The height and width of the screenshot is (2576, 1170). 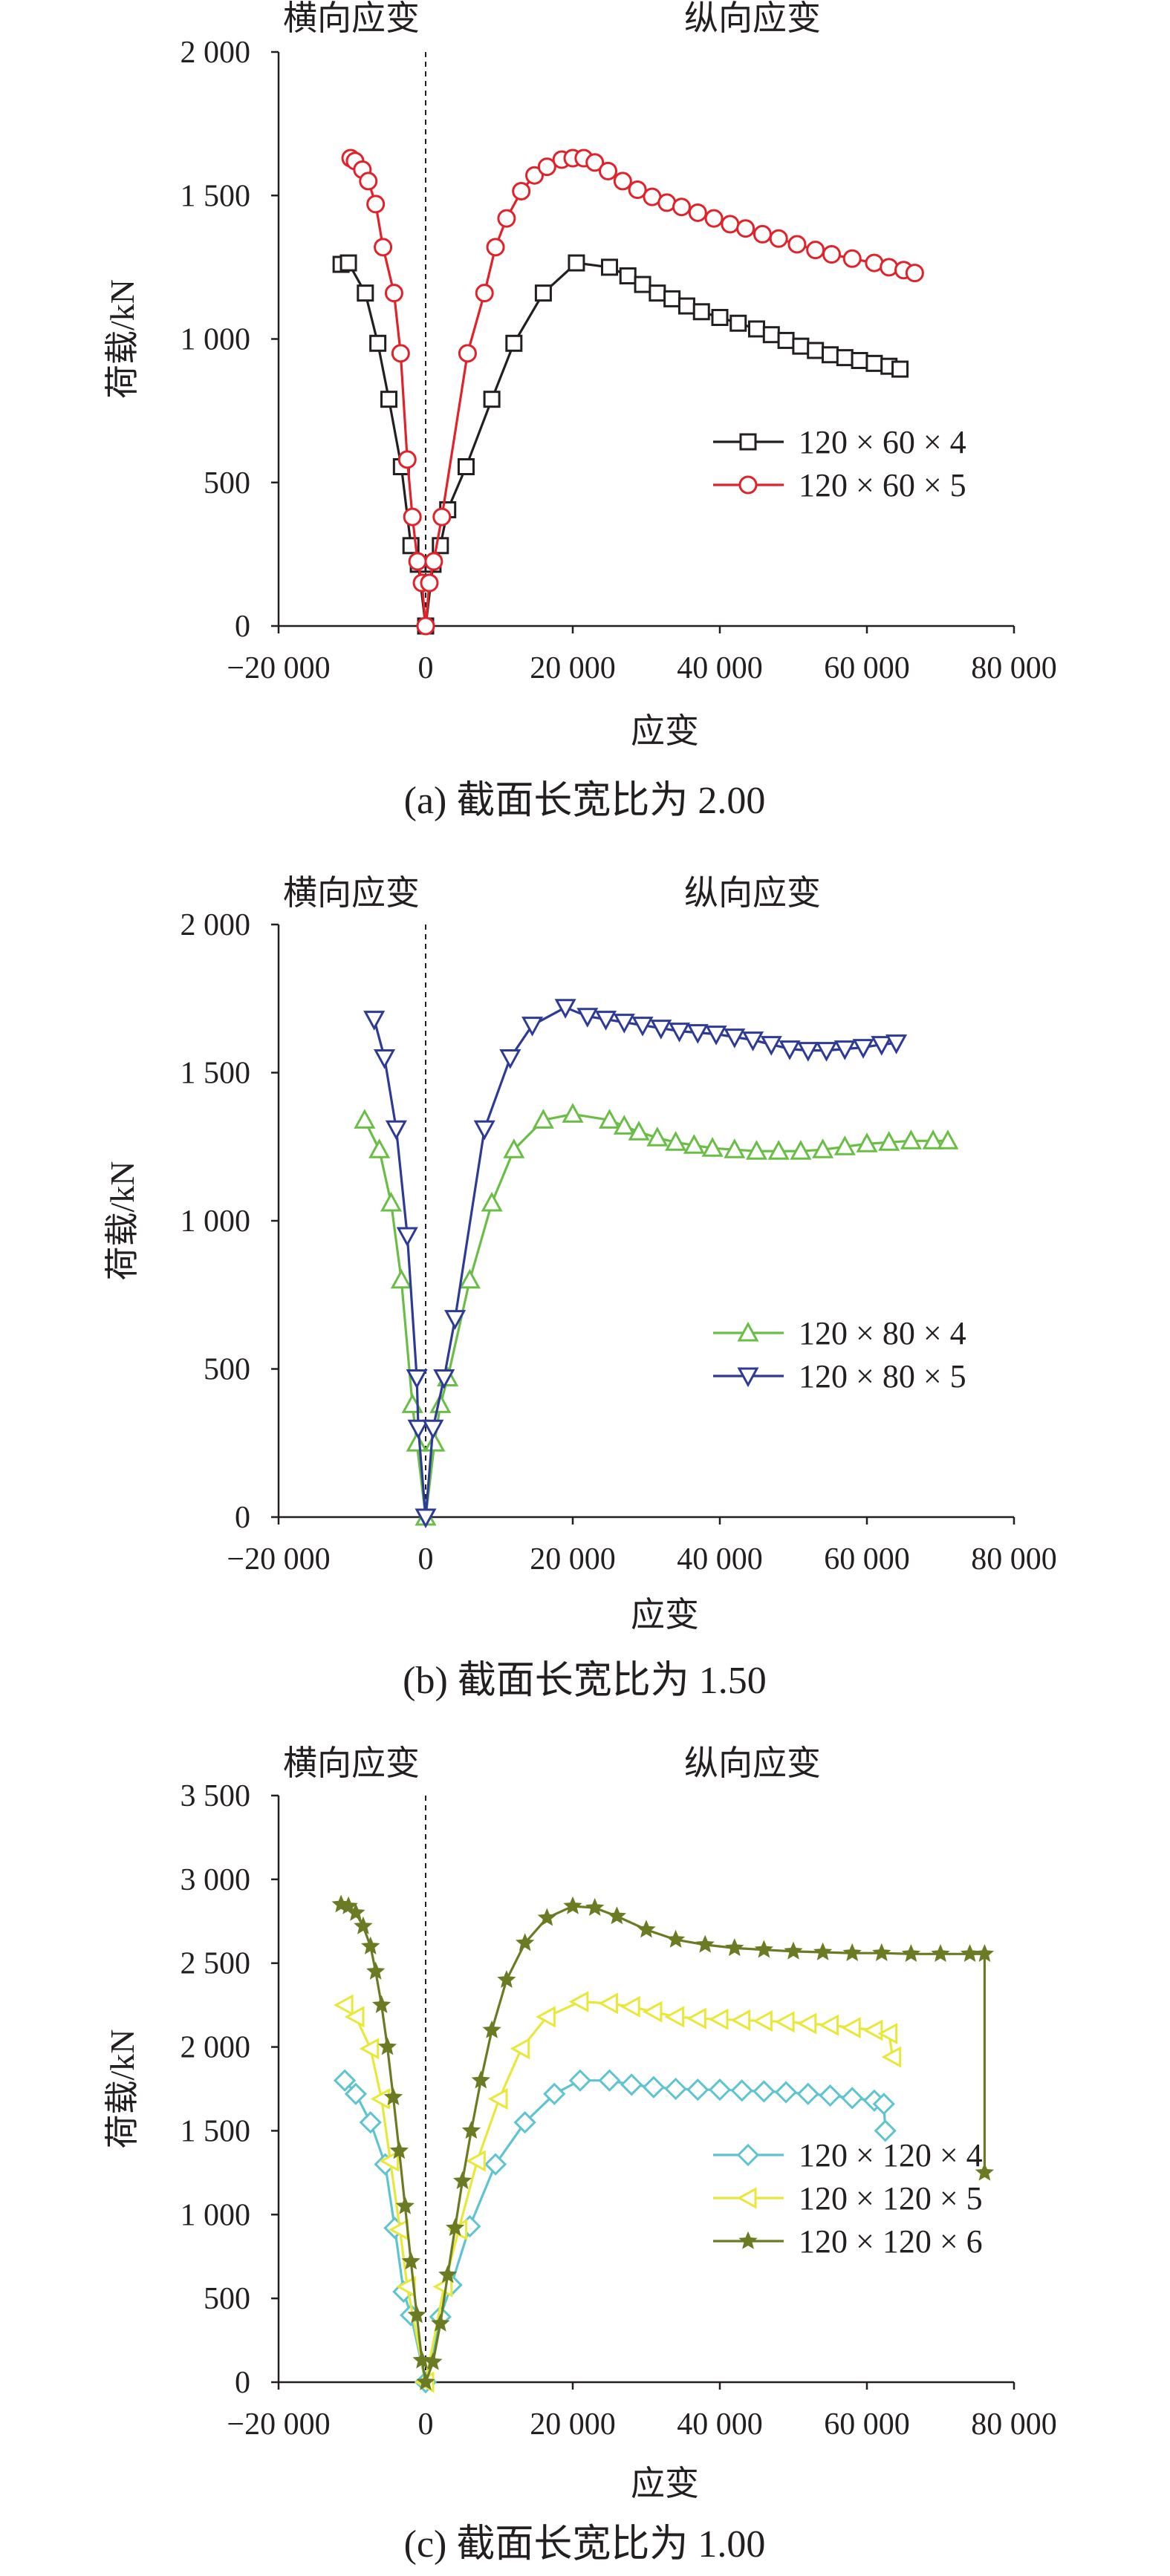 What do you see at coordinates (883, 485) in the screenshot?
I see `legend-label: 120 × 60 × 5` at bounding box center [883, 485].